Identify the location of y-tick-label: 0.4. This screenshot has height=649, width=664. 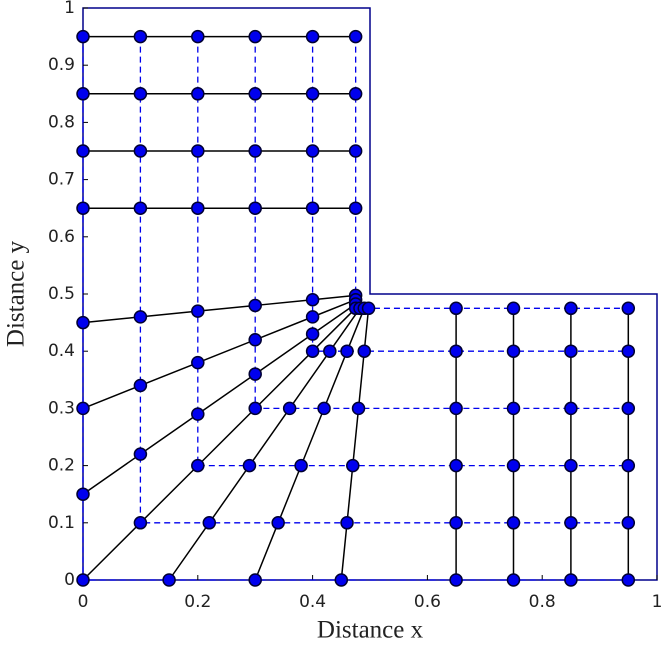
(61, 351).